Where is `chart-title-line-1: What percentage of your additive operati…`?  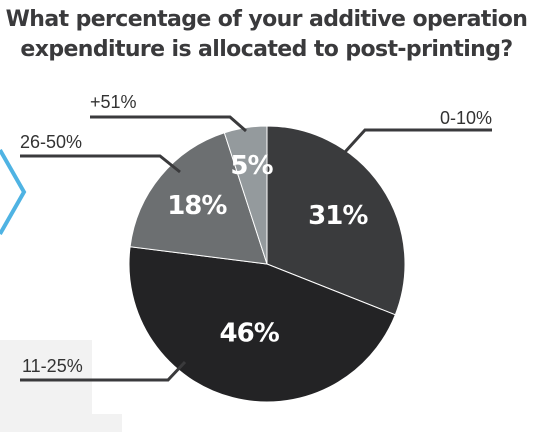
chart-title-line-1: What percentage of your additive operati… is located at coordinates (266, 19).